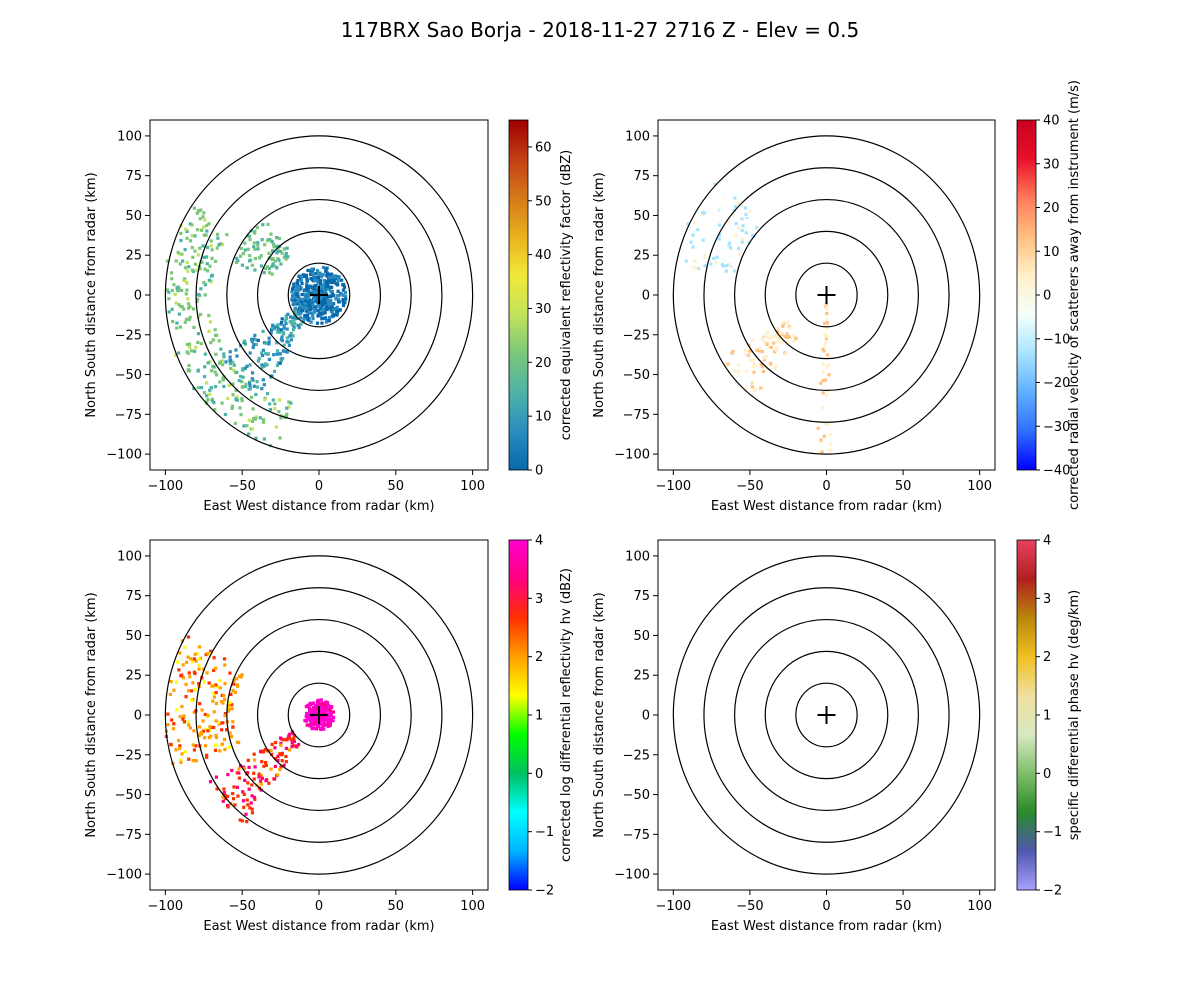  What do you see at coordinates (641, 176) in the screenshot?
I see `y-tick-label: 75` at bounding box center [641, 176].